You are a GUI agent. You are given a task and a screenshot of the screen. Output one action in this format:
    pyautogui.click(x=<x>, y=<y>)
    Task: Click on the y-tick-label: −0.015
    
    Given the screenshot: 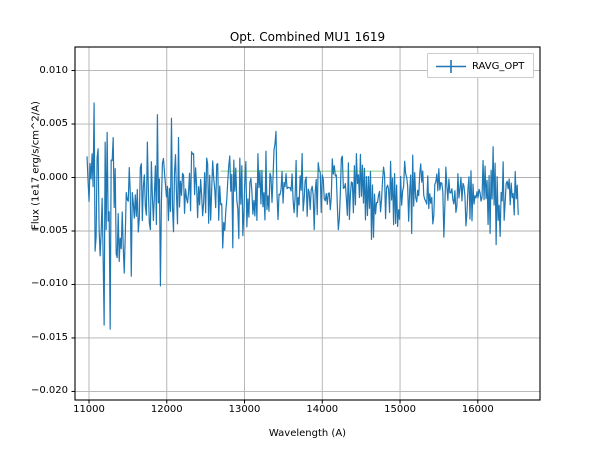 What is the action you would take?
    pyautogui.click(x=49, y=337)
    